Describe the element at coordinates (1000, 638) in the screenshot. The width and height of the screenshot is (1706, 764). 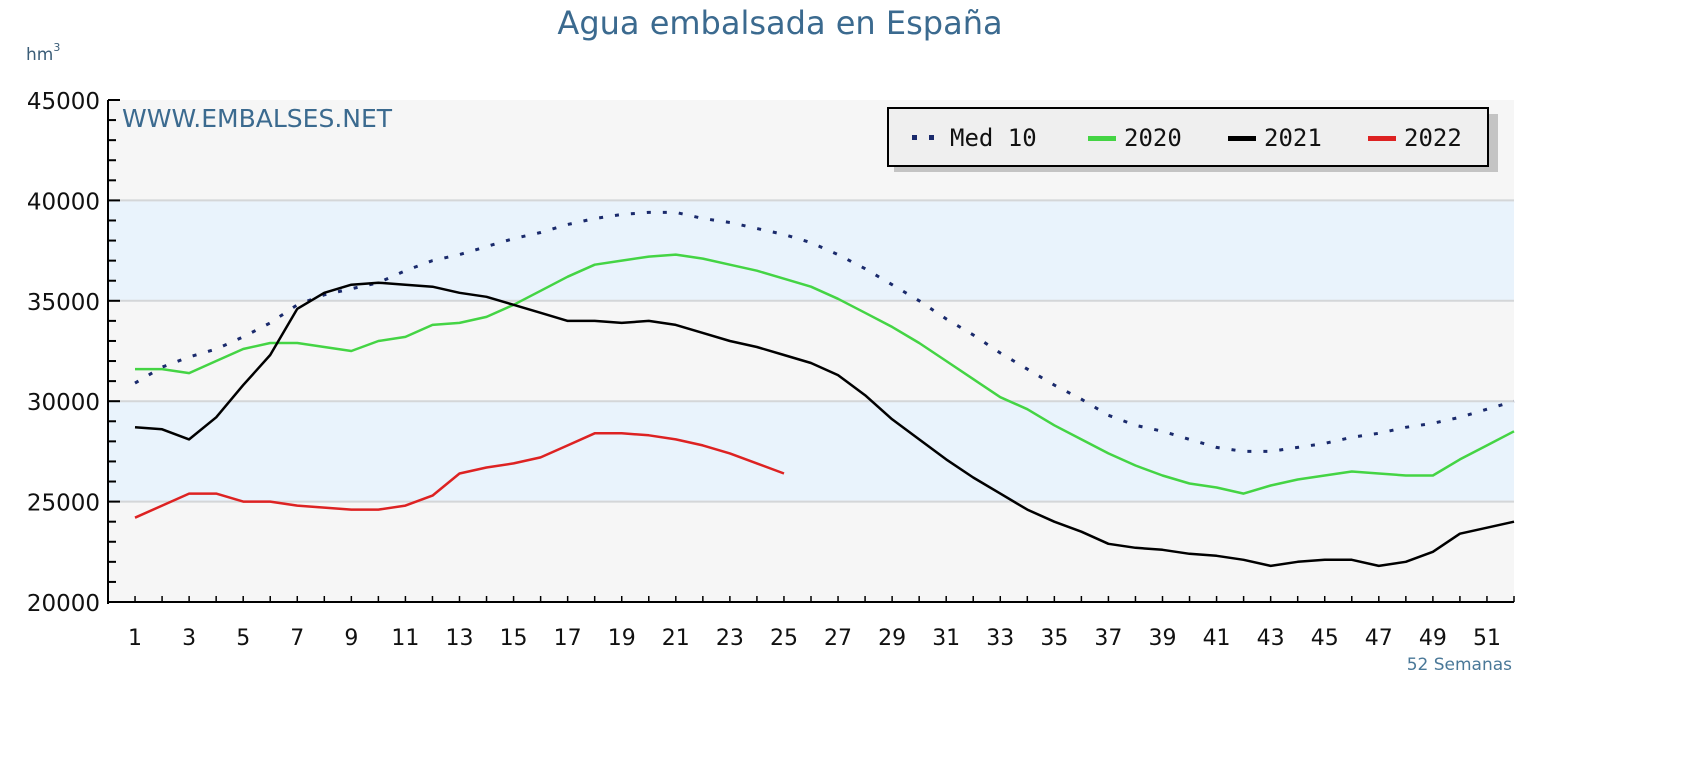
I see `x-tick-label: 33` at that location.